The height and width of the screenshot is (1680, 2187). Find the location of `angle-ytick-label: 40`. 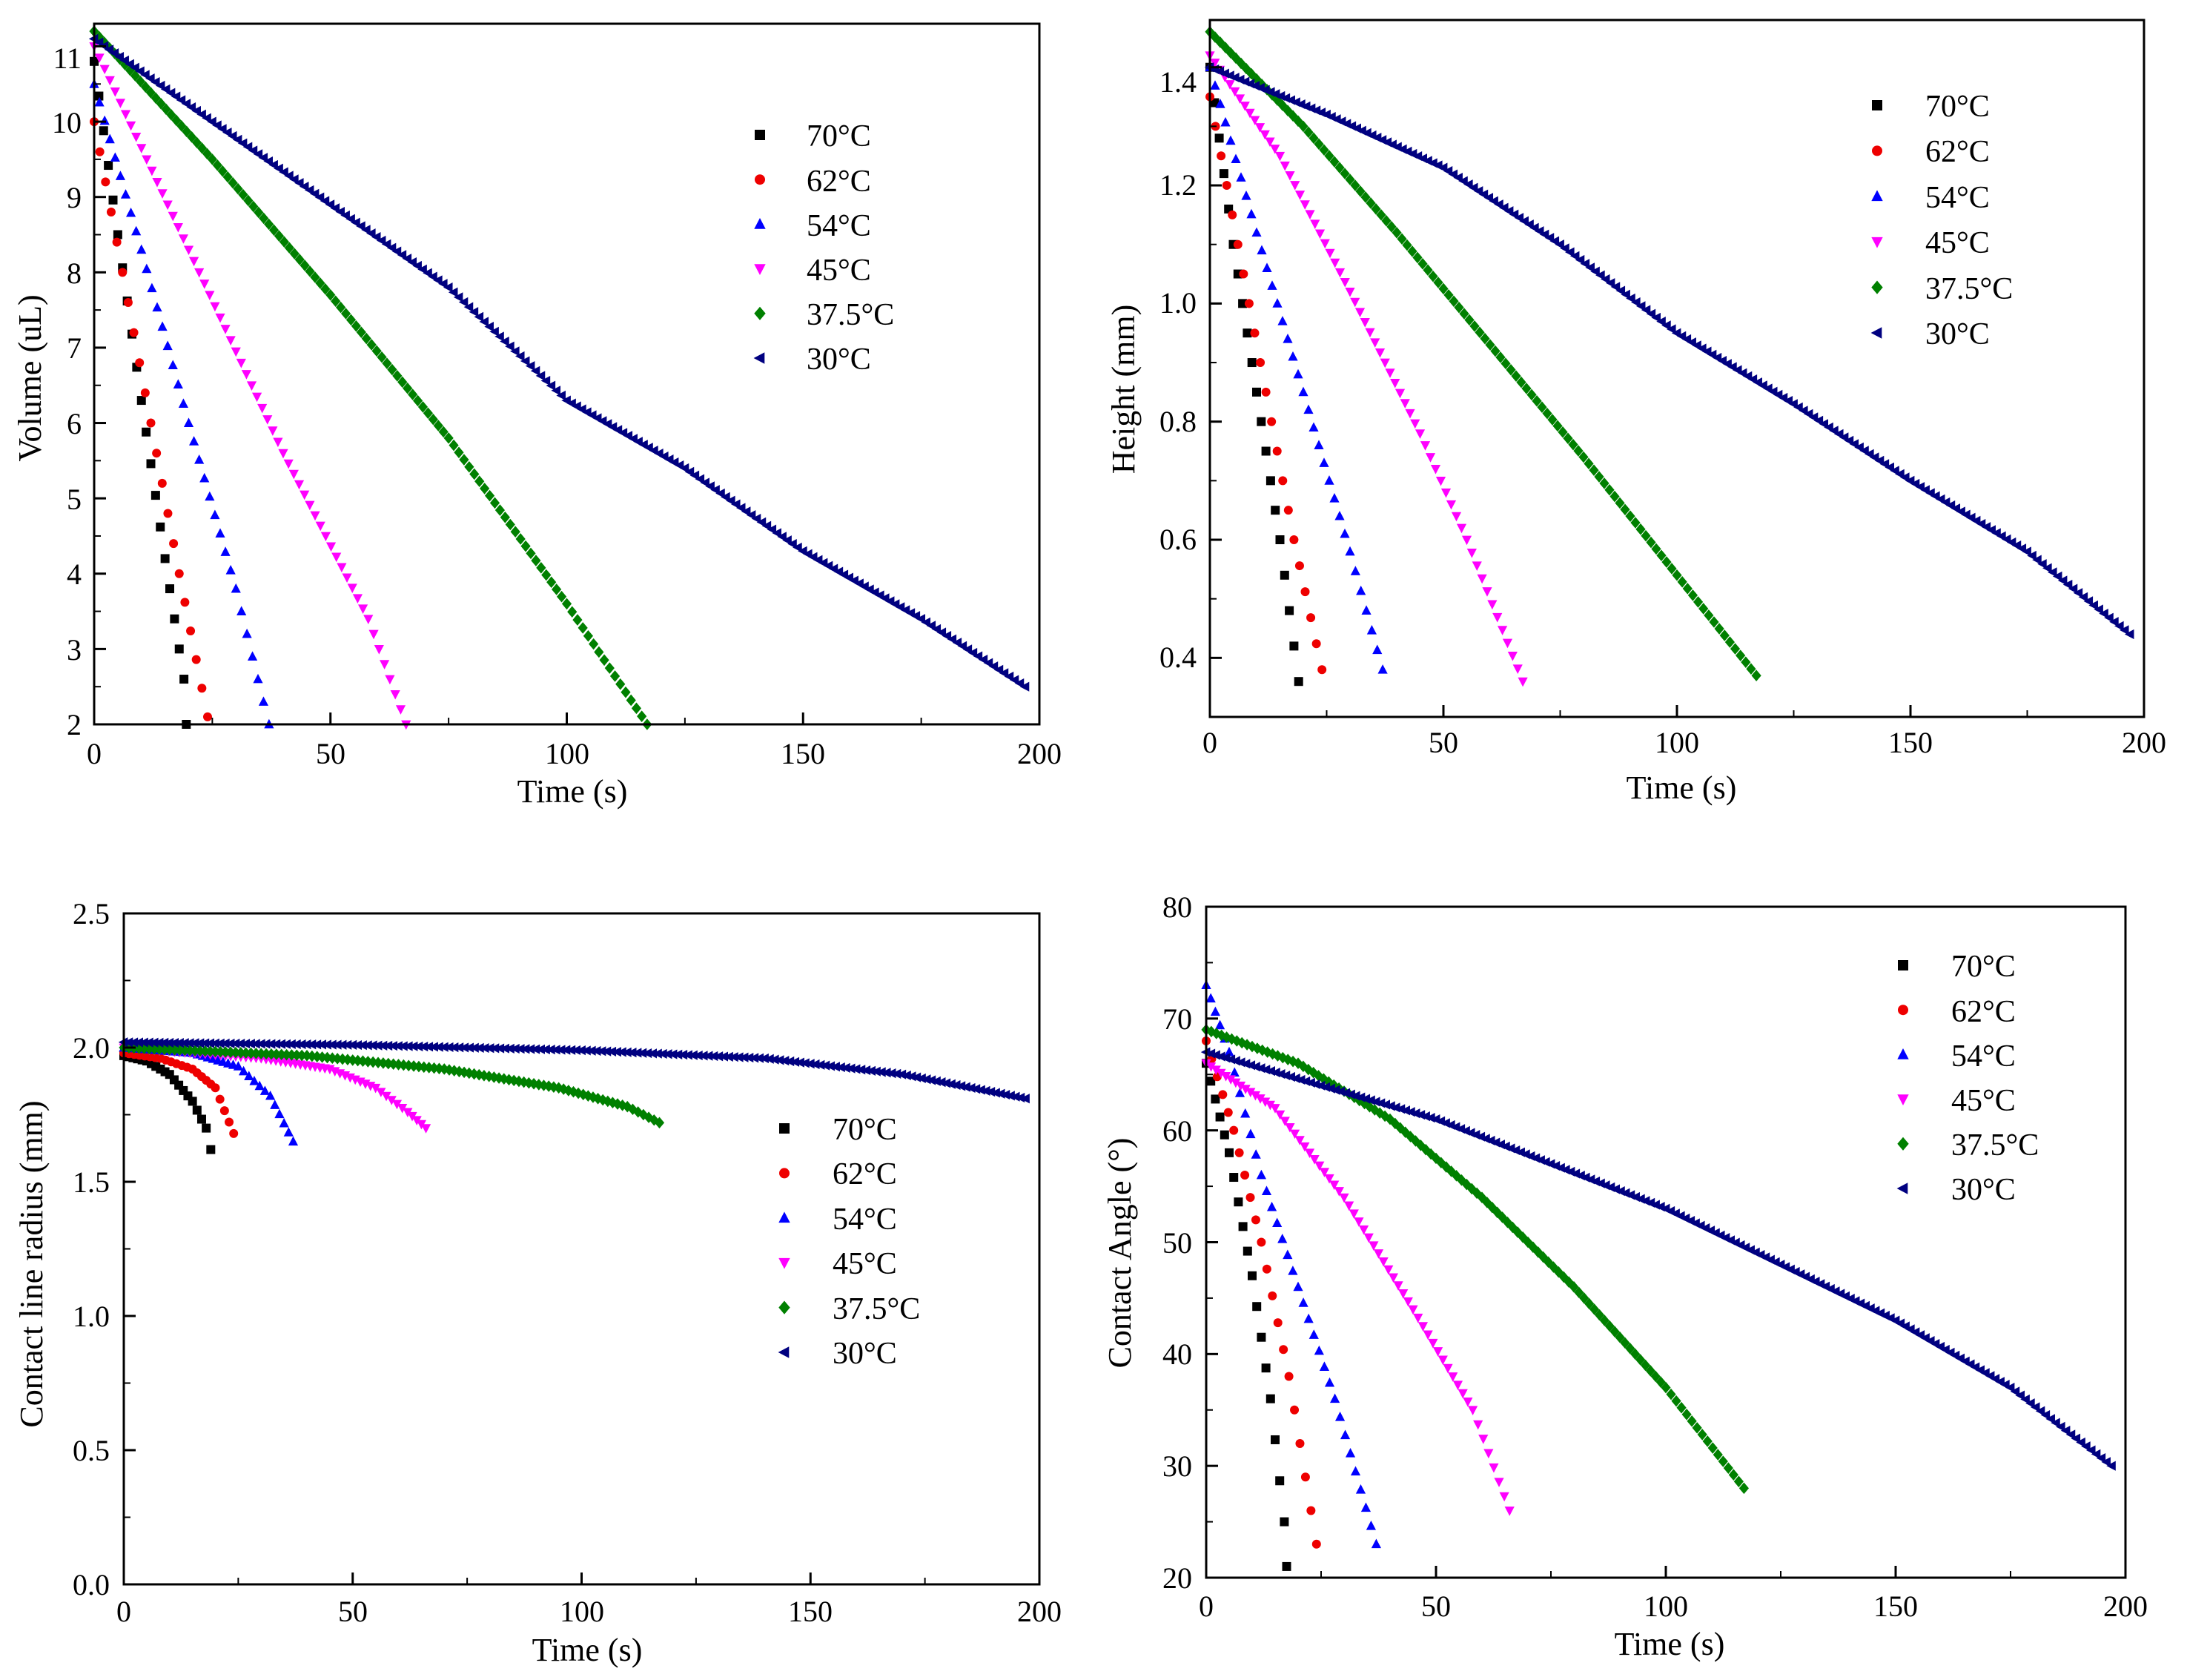

angle-ytick-label: 40 is located at coordinates (1177, 1354).